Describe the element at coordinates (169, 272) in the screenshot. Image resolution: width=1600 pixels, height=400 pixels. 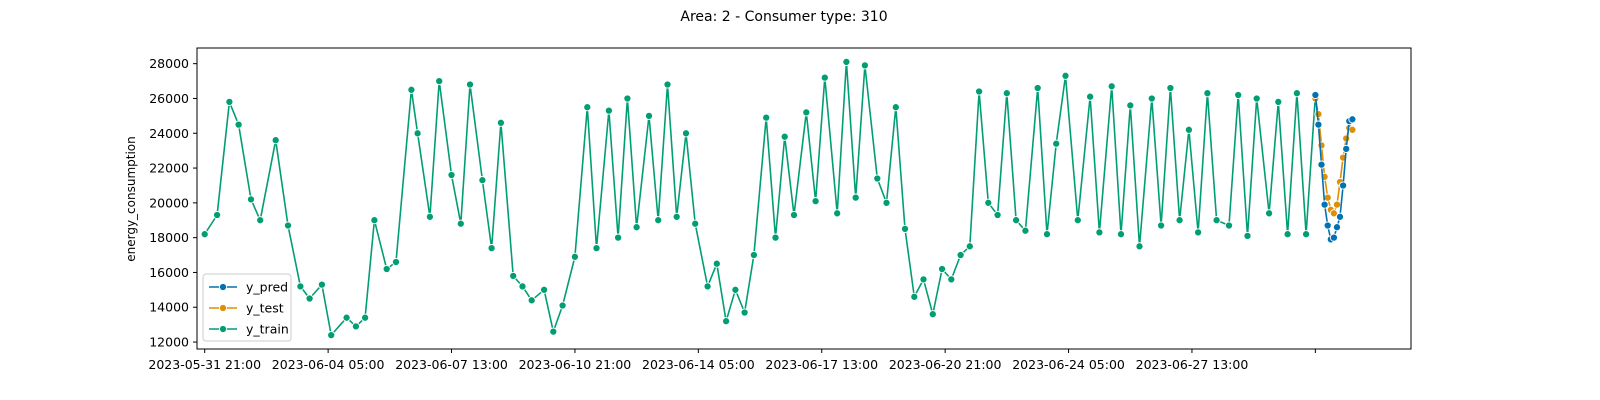
I see `y-tick-label: 16000` at that location.